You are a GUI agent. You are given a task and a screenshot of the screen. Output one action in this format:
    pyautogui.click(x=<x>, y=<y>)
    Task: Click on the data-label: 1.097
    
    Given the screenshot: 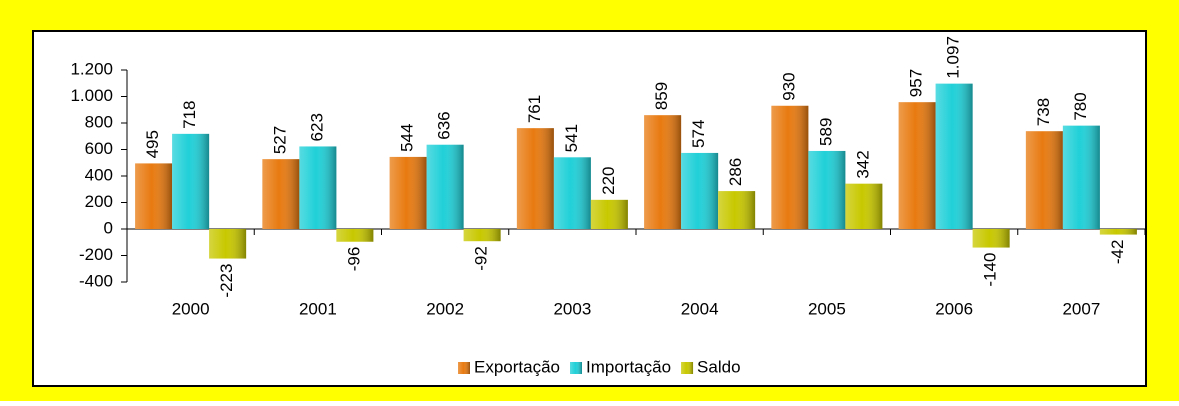 What is the action you would take?
    pyautogui.click(x=953, y=57)
    